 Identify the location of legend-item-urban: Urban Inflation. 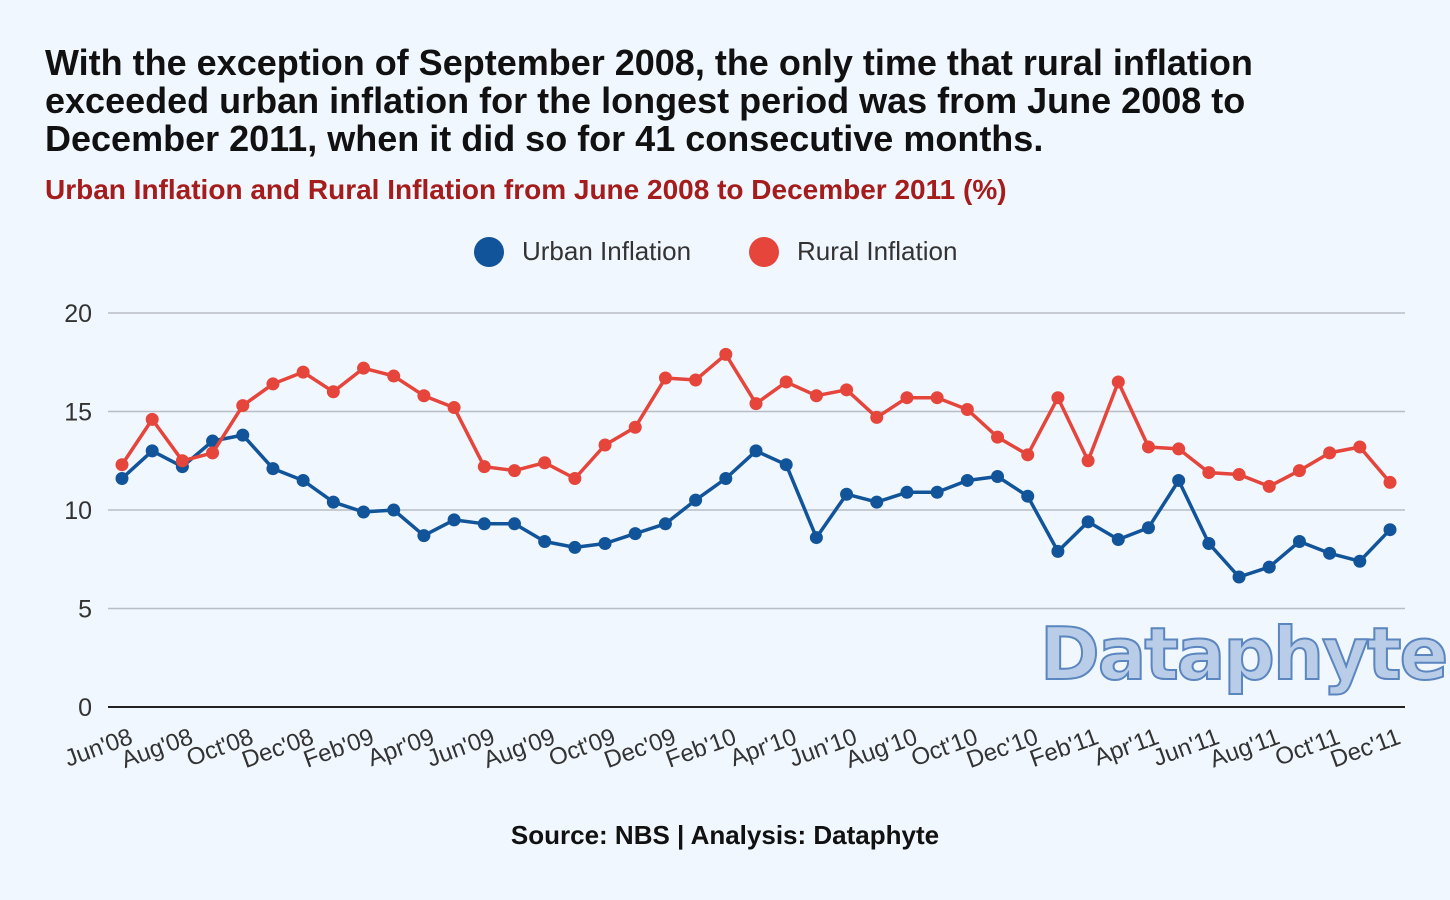
(582, 251).